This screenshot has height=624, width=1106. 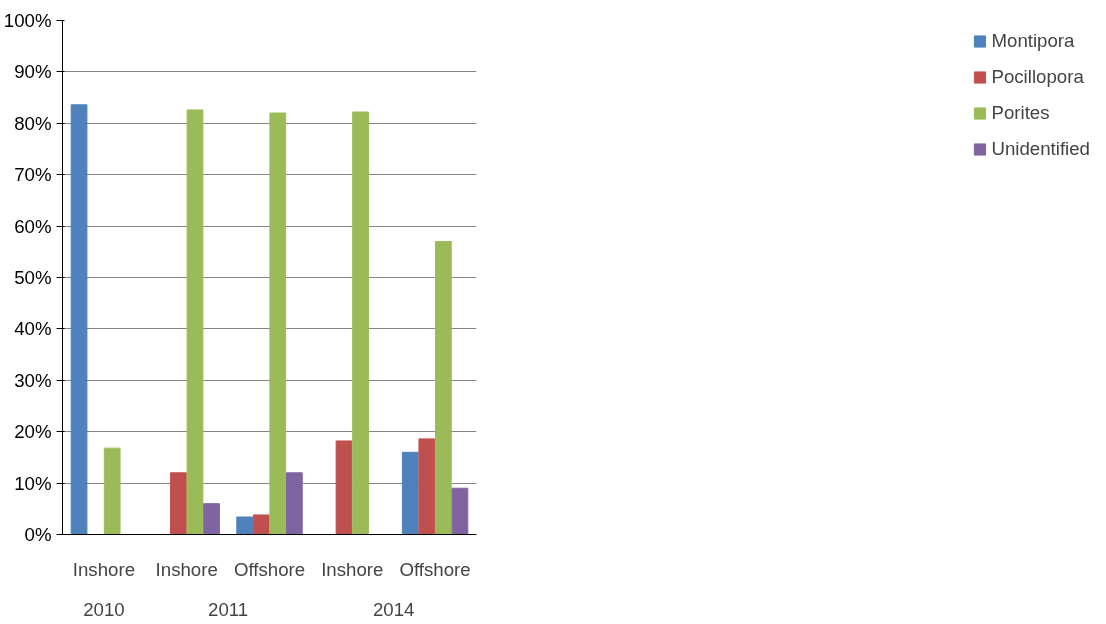 What do you see at coordinates (1020, 113) in the screenshot?
I see `legend-label: Porites` at bounding box center [1020, 113].